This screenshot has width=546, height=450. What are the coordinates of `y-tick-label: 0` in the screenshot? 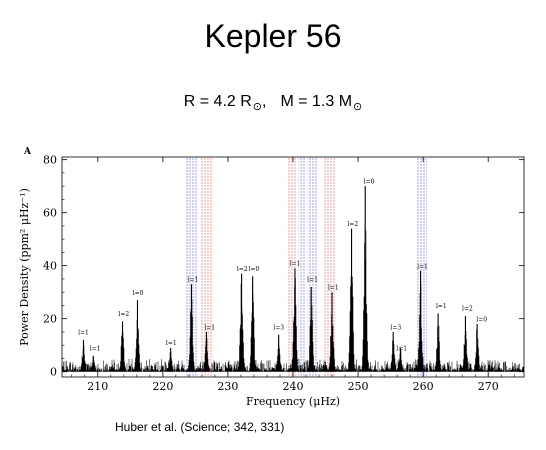 It's located at (53, 372).